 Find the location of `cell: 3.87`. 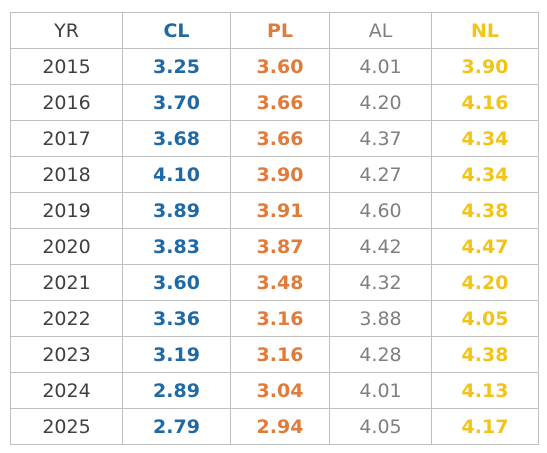

cell: 3.87 is located at coordinates (280, 246).